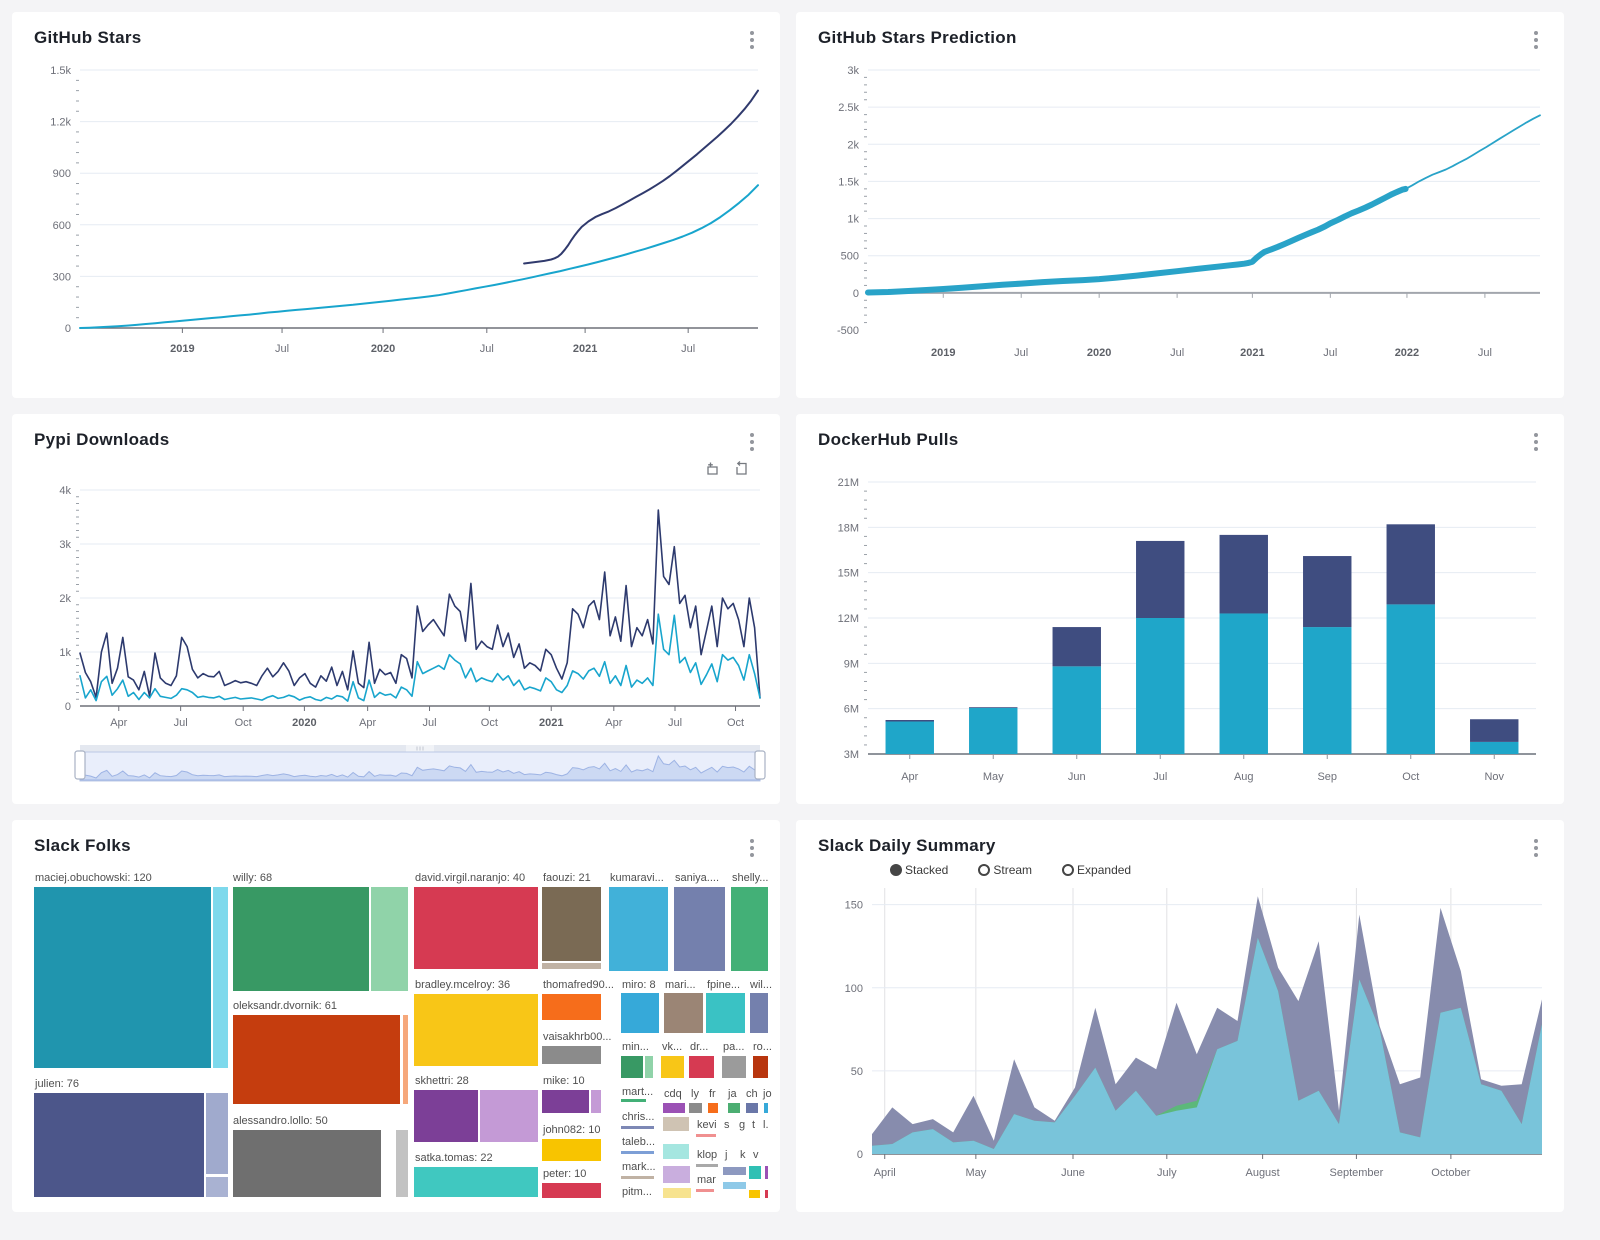 Image resolution: width=1600 pixels, height=1240 pixels. What do you see at coordinates (1005, 870) in the screenshot?
I see `legend-item-stream: Stream` at bounding box center [1005, 870].